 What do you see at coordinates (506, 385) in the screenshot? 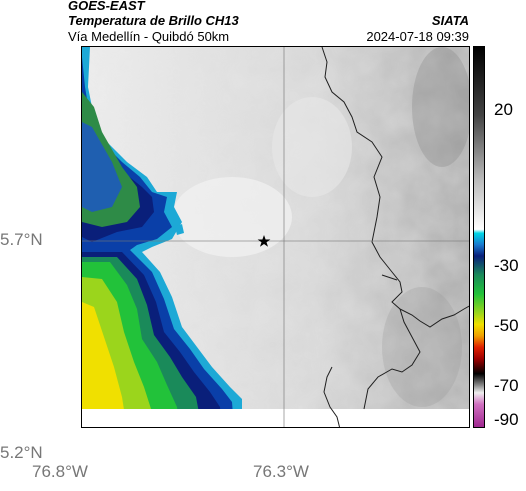
I see `colorbar-tick-label: -70` at bounding box center [506, 385].